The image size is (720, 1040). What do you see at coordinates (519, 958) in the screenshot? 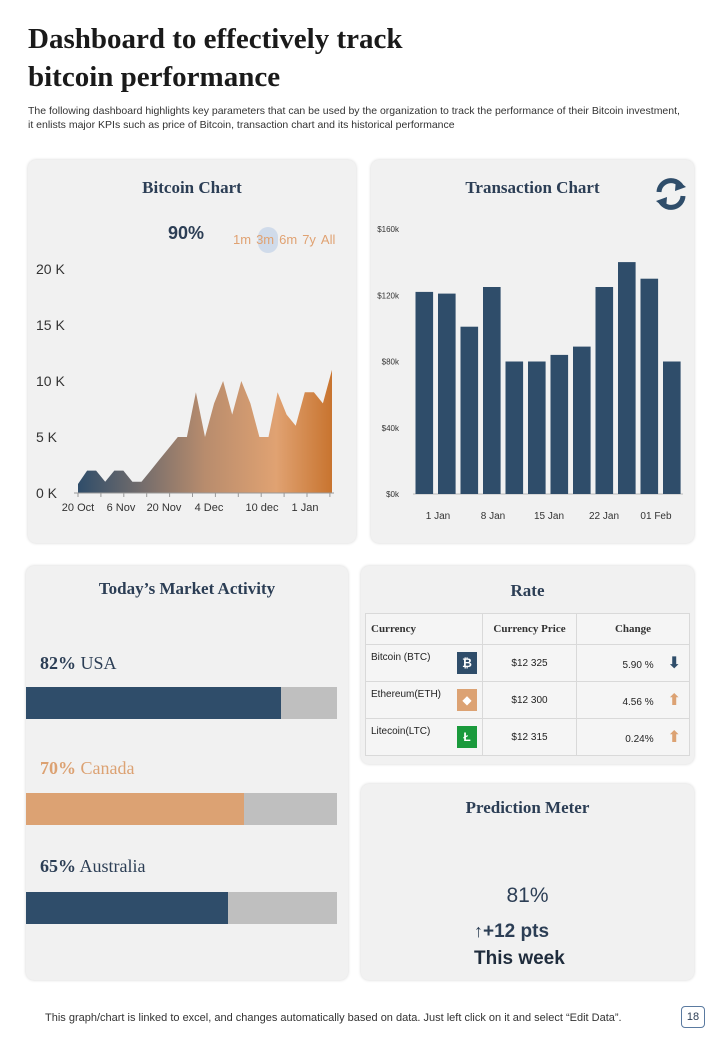
I see `prediction-period: This week` at bounding box center [519, 958].